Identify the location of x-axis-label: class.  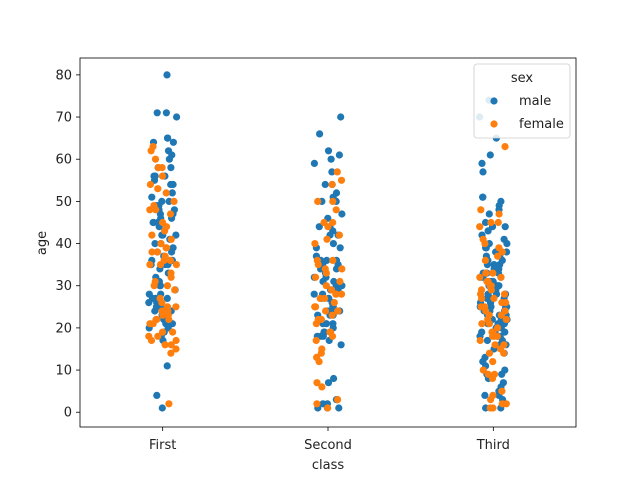
(328, 465).